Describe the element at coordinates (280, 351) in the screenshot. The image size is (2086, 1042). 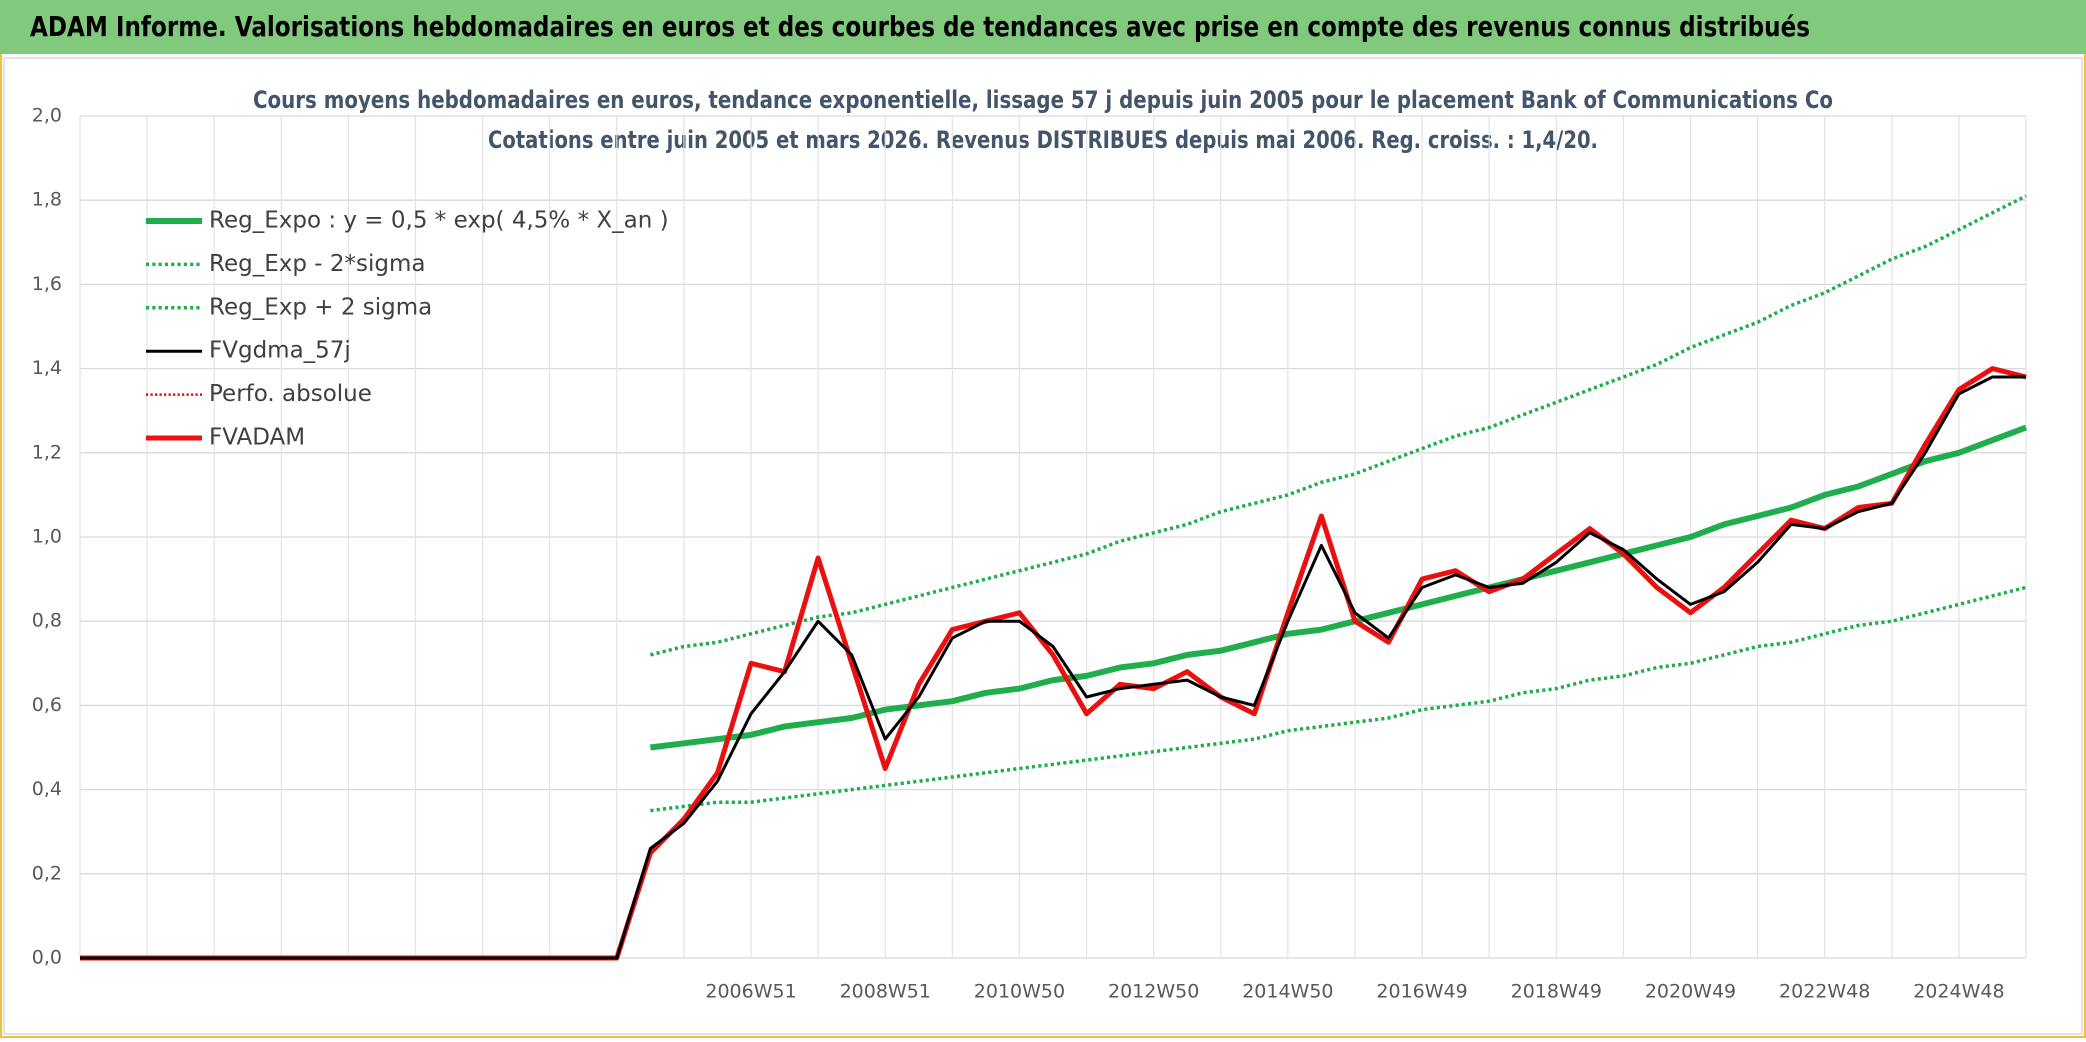
I see `legend-label: FVgdma_57j` at that location.